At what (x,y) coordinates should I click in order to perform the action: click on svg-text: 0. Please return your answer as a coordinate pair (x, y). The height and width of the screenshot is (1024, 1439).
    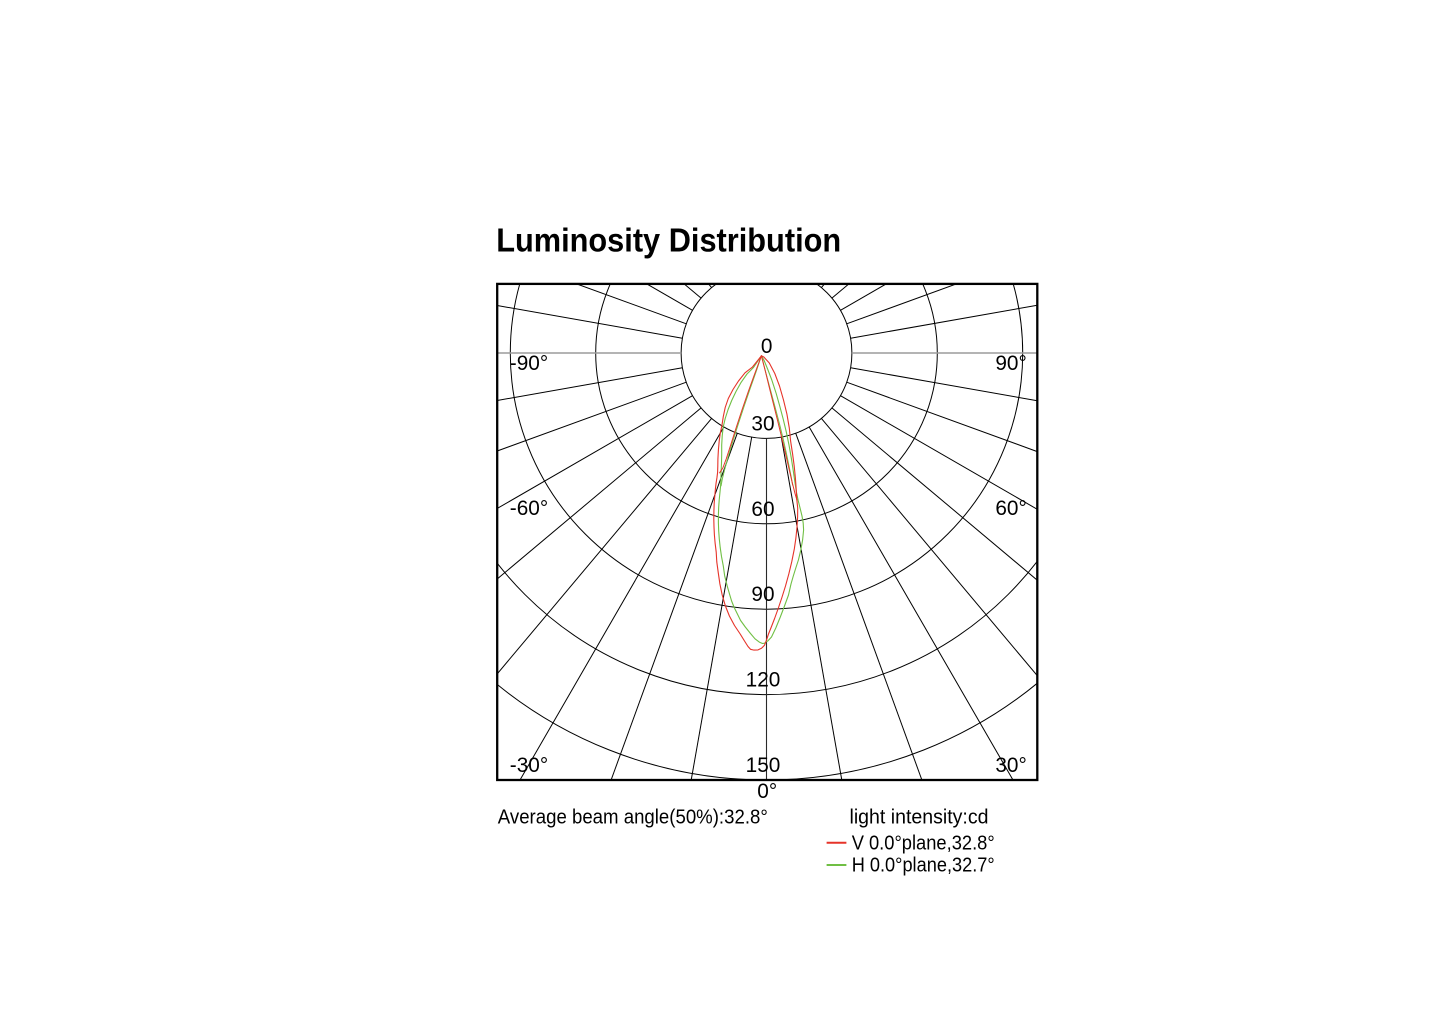
    Looking at the image, I should click on (767, 346).